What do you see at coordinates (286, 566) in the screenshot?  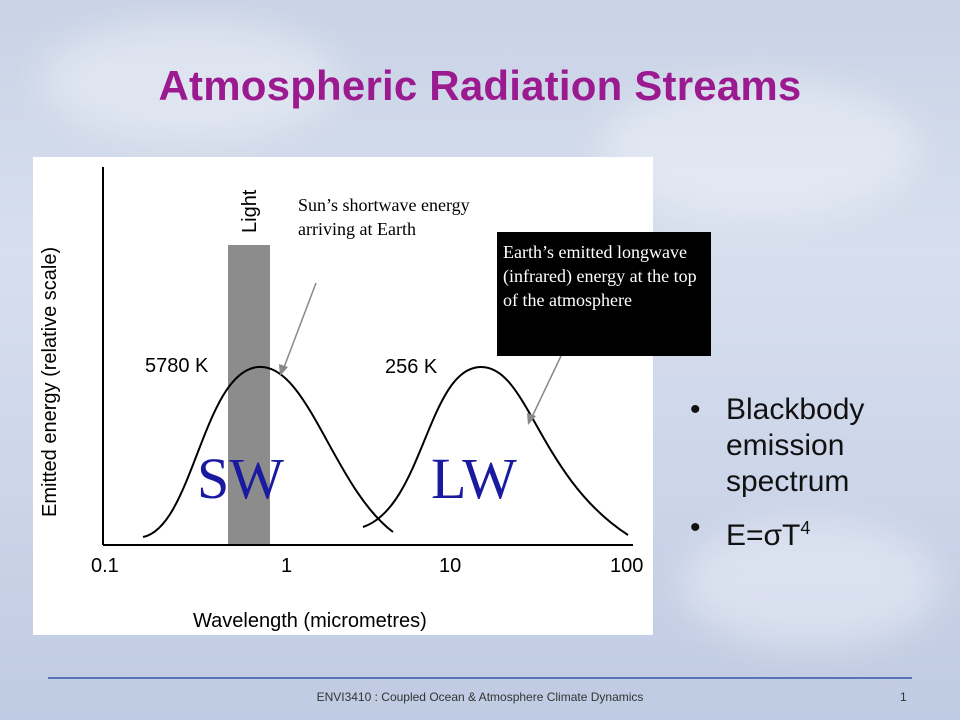 I see `x-tick-label: 1` at bounding box center [286, 566].